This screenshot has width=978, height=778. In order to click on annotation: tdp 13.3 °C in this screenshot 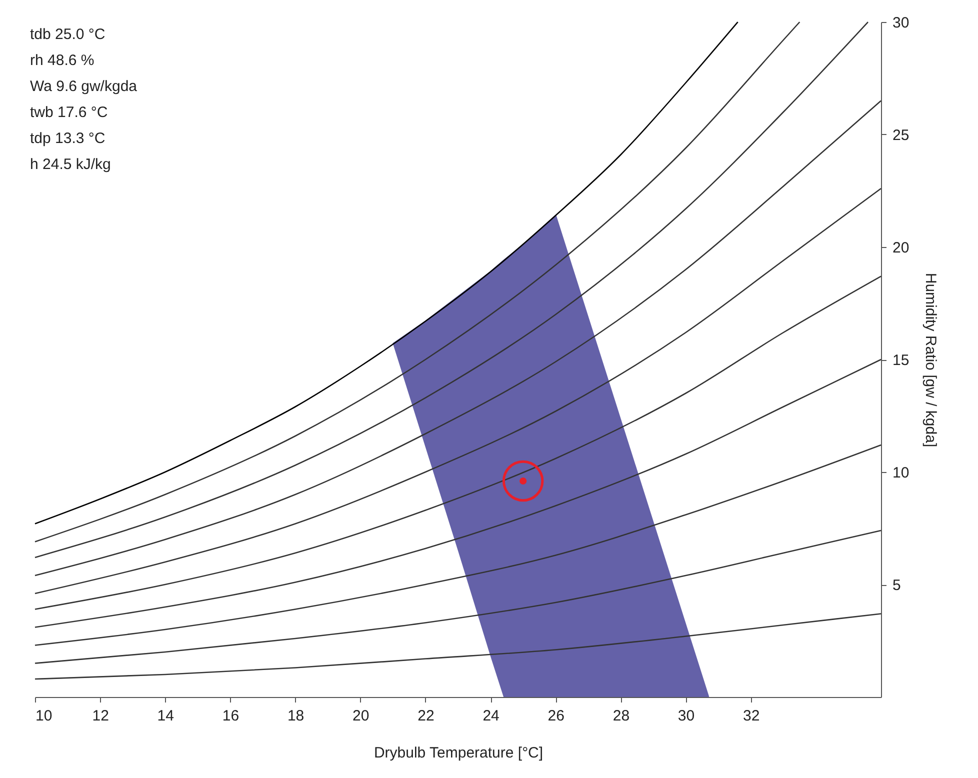, I will do `click(68, 138)`.